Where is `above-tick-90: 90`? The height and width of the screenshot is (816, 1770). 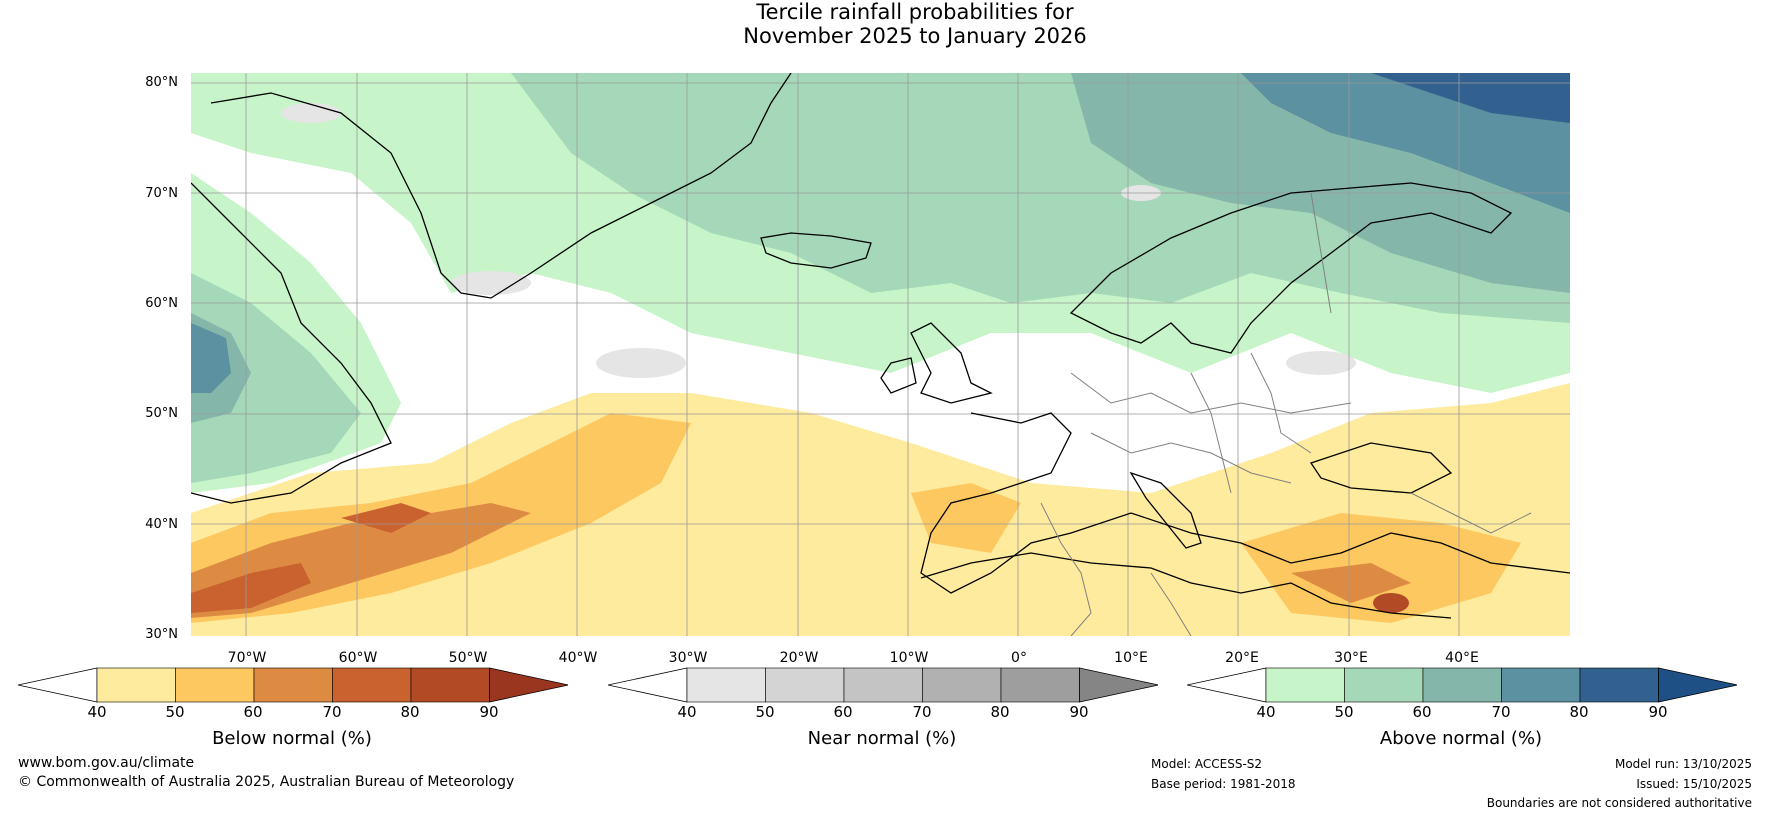
above-tick-90: 90 is located at coordinates (1658, 712).